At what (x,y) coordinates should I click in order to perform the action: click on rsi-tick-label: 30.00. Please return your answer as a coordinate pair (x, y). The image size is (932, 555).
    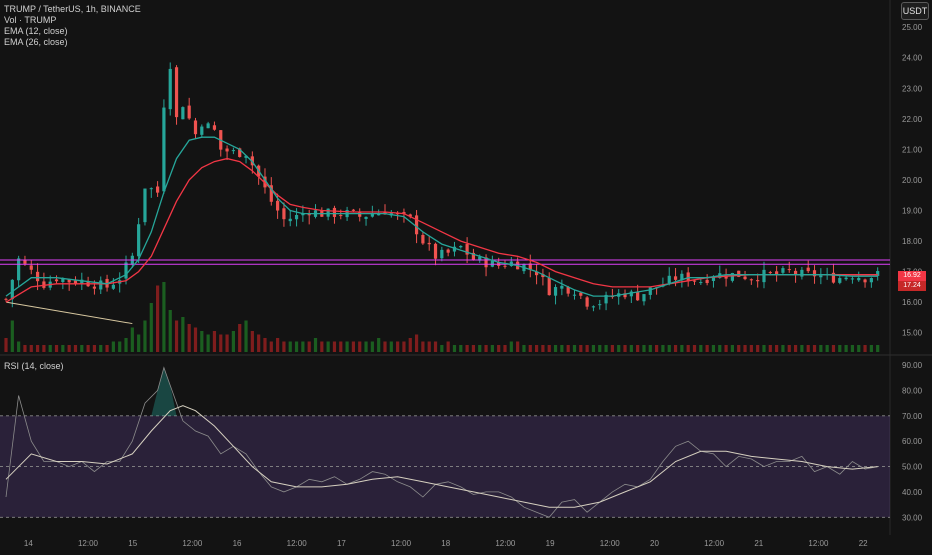
    Looking at the image, I should click on (912, 517).